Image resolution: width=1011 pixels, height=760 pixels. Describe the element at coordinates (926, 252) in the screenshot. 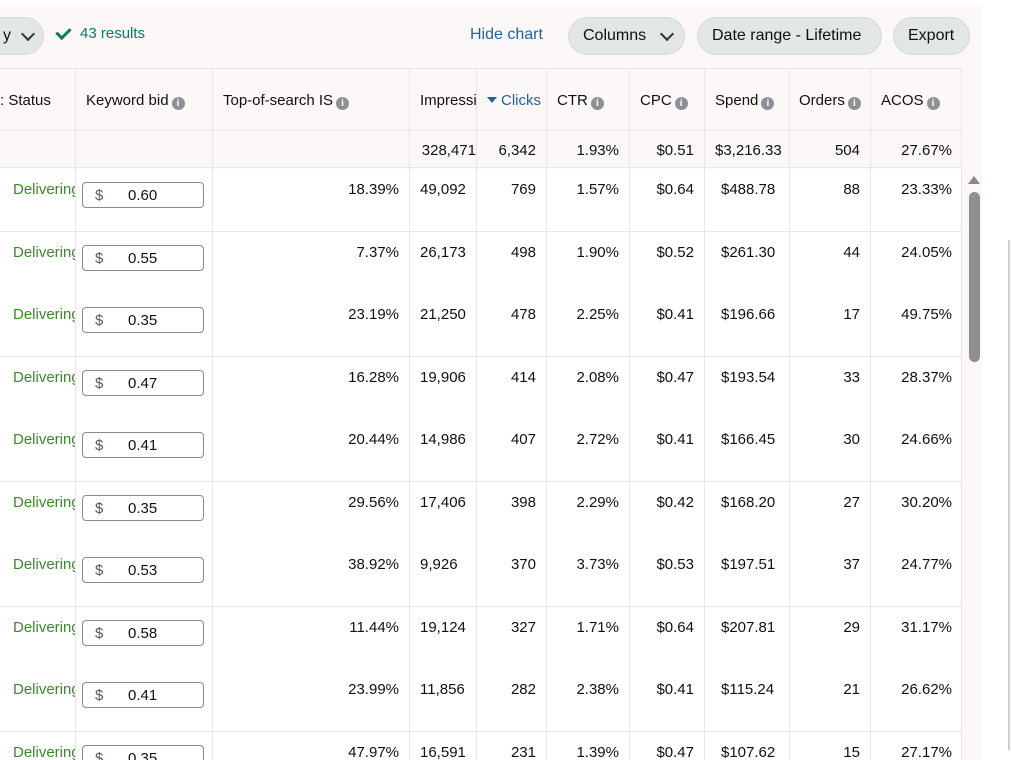

I see `acos-value: 24.05%` at that location.